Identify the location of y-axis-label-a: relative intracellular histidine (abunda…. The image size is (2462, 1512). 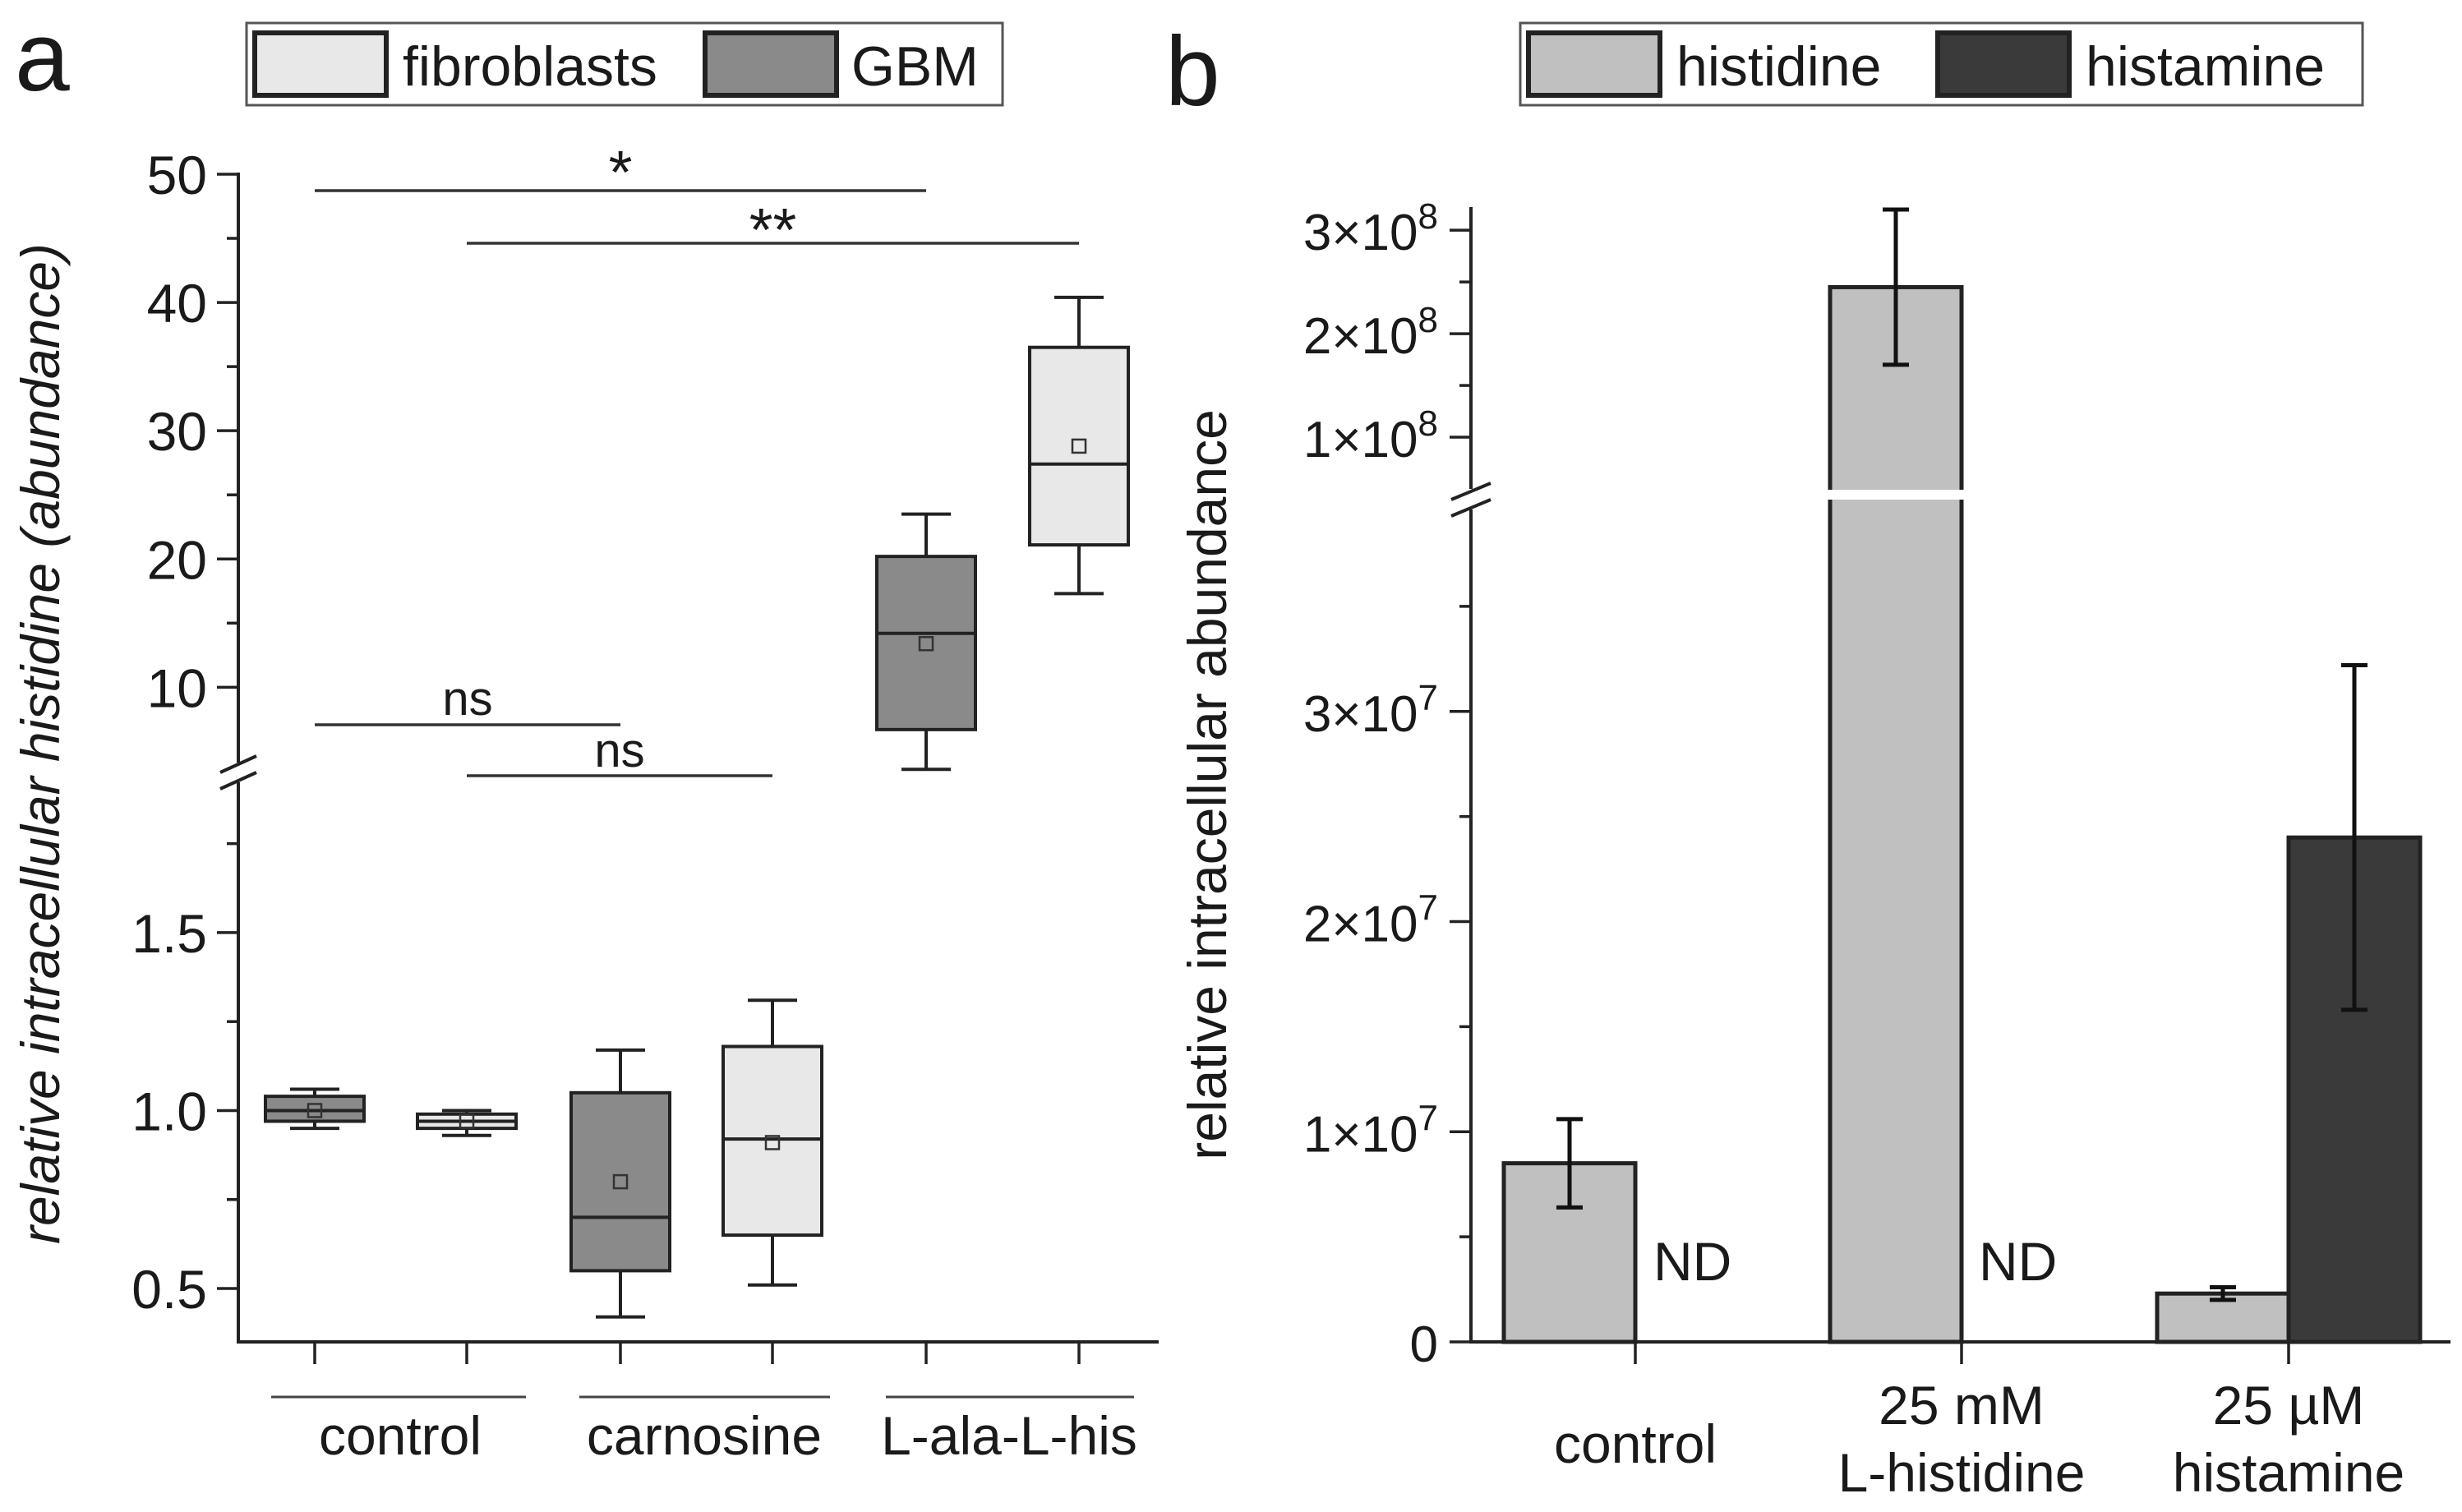
(40, 743).